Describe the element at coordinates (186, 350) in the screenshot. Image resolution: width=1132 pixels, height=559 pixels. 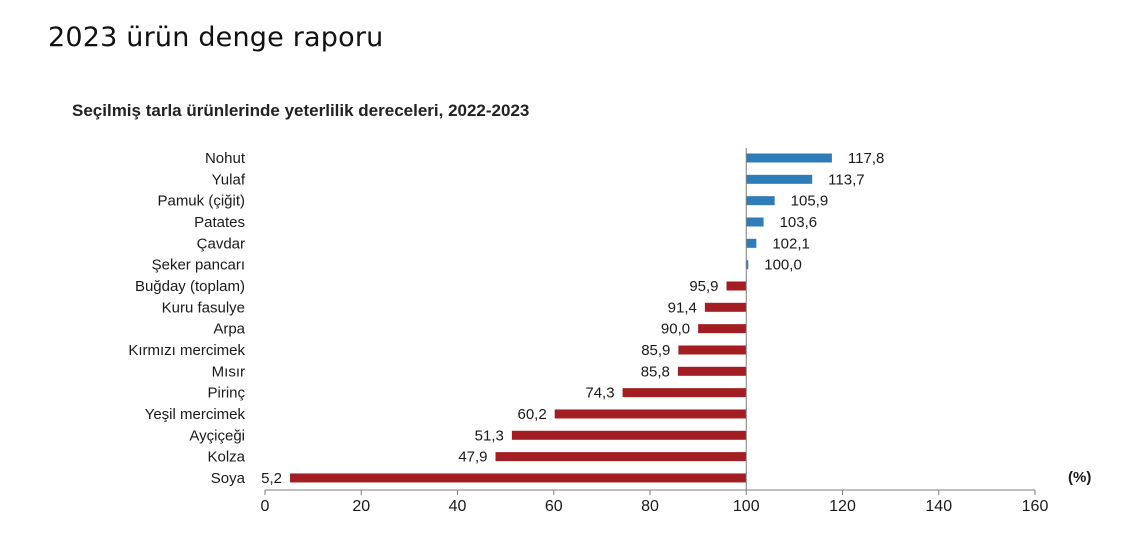
I see `category-label: Kırmızı mercimek` at that location.